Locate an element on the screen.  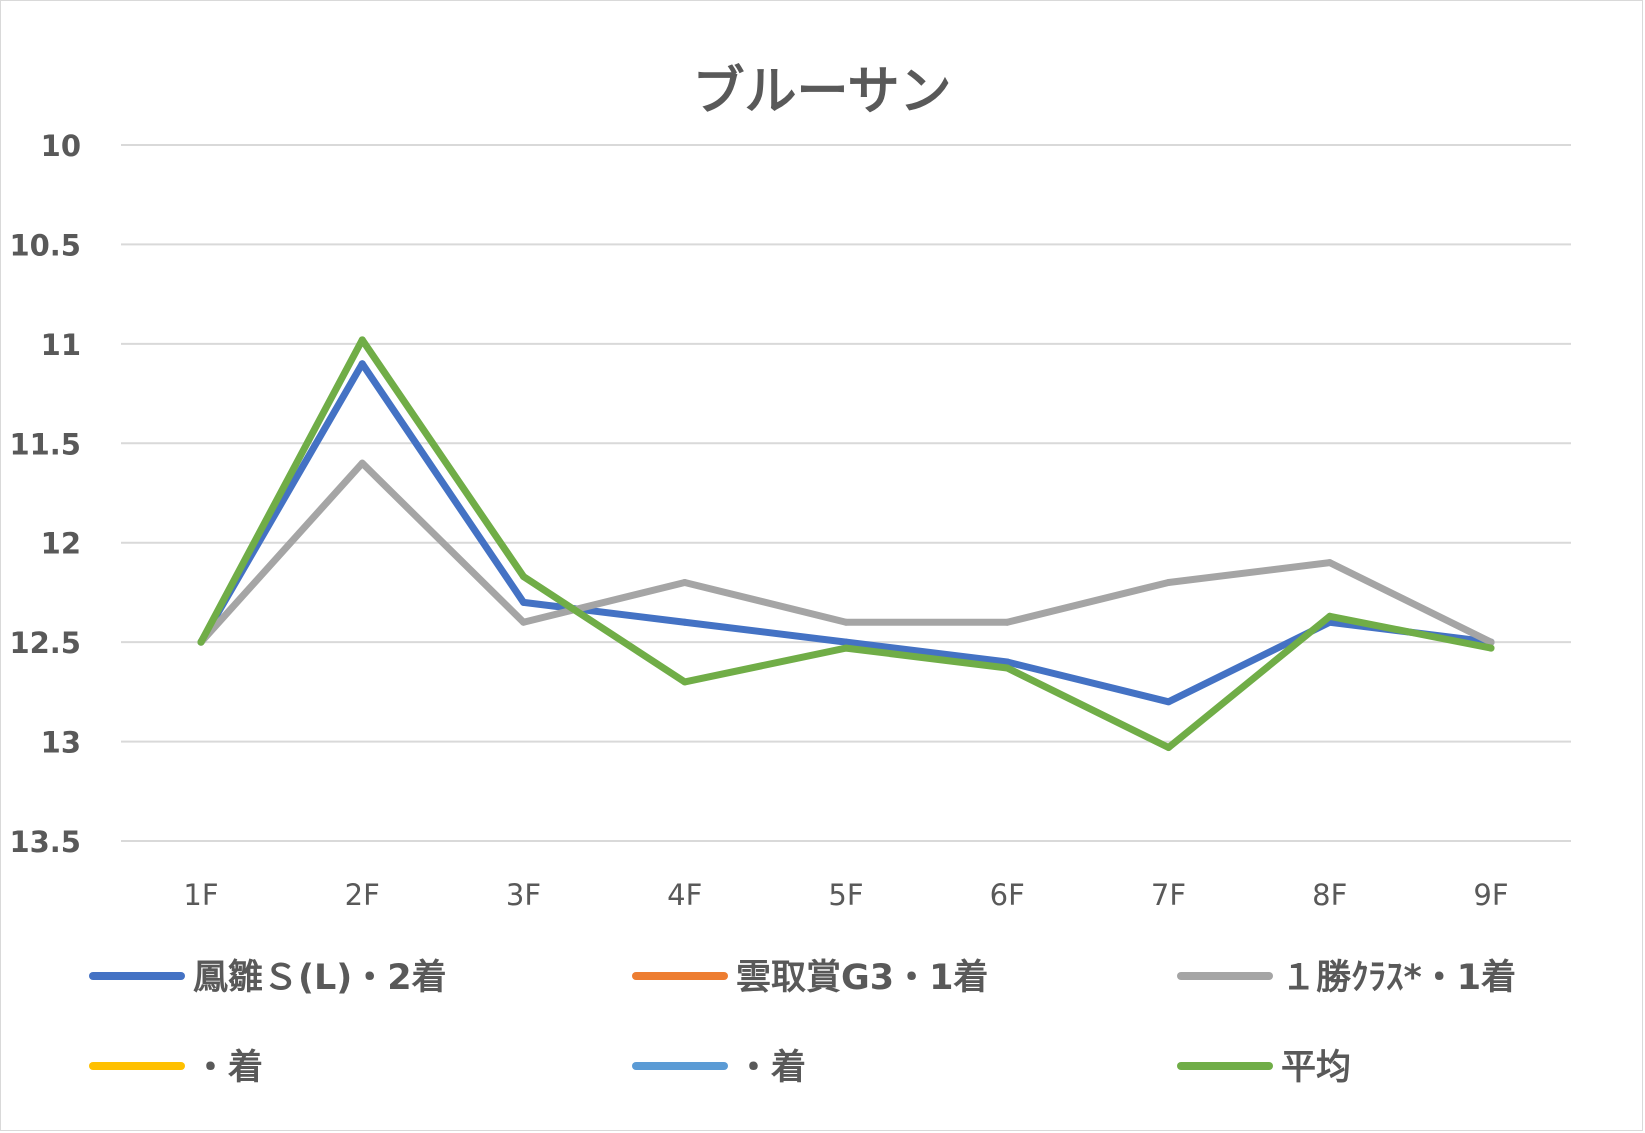
x-tick-label: 1F is located at coordinates (200, 895).